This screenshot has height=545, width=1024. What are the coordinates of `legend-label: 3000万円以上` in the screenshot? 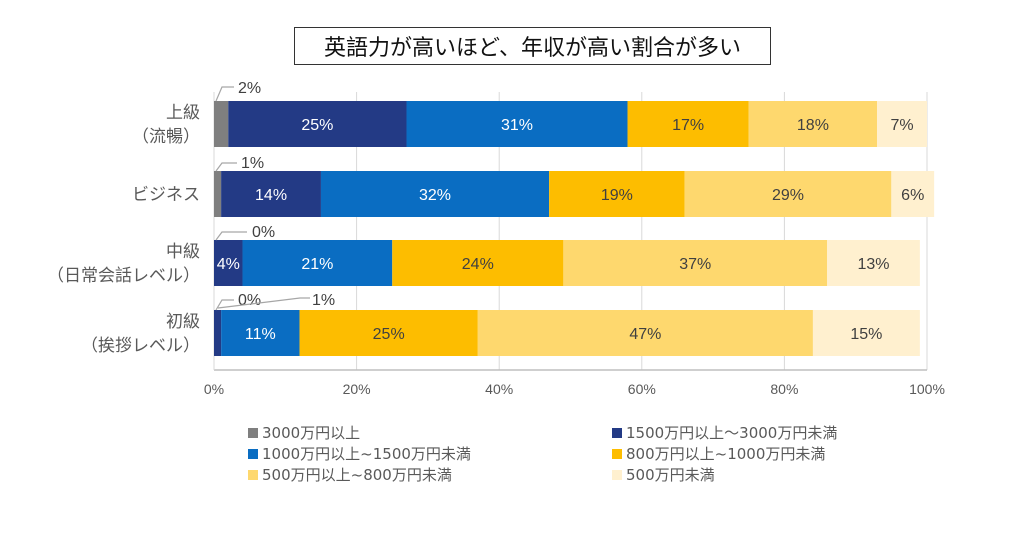 It's located at (311, 433).